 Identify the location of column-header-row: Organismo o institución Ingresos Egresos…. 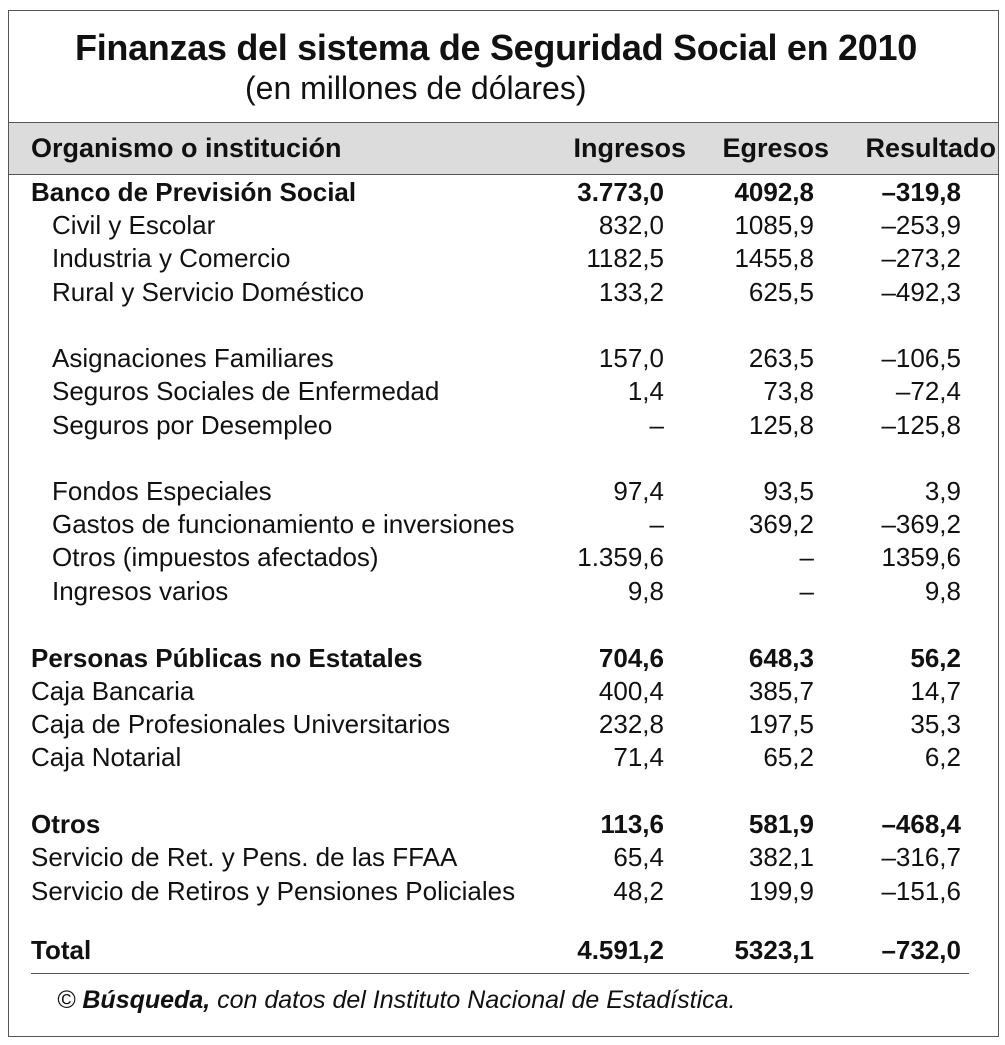
(503, 149).